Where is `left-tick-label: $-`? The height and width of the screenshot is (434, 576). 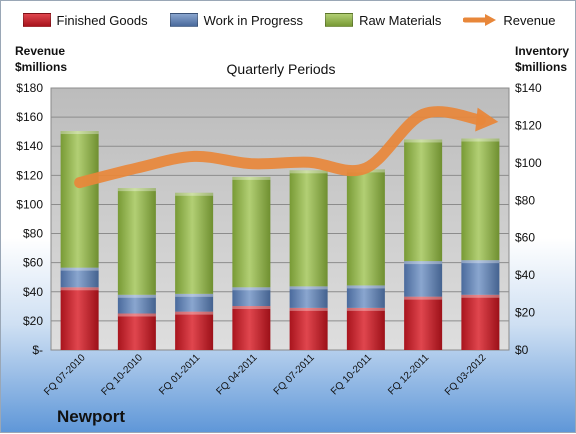
left-tick-label: $- is located at coordinates (37, 350).